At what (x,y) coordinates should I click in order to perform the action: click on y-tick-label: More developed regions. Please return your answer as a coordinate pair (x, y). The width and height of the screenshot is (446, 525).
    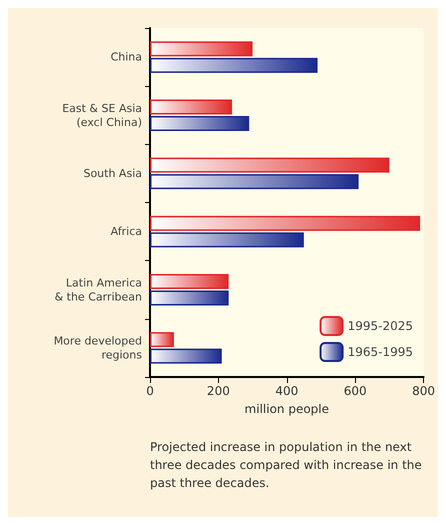
    Looking at the image, I should click on (98, 348).